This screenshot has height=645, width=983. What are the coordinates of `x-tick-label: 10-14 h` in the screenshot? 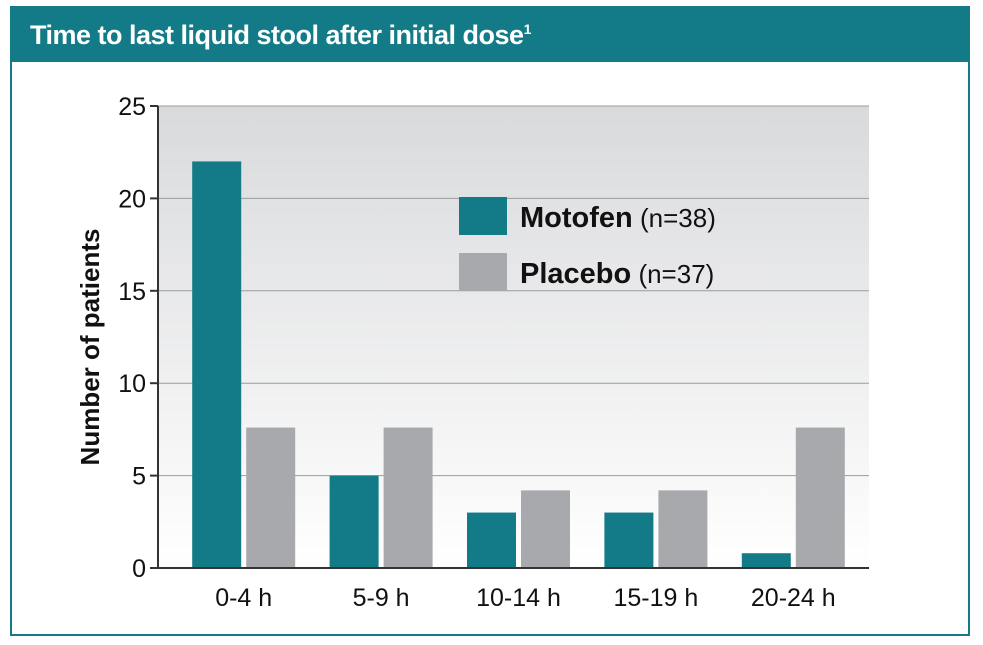 It's located at (518, 598).